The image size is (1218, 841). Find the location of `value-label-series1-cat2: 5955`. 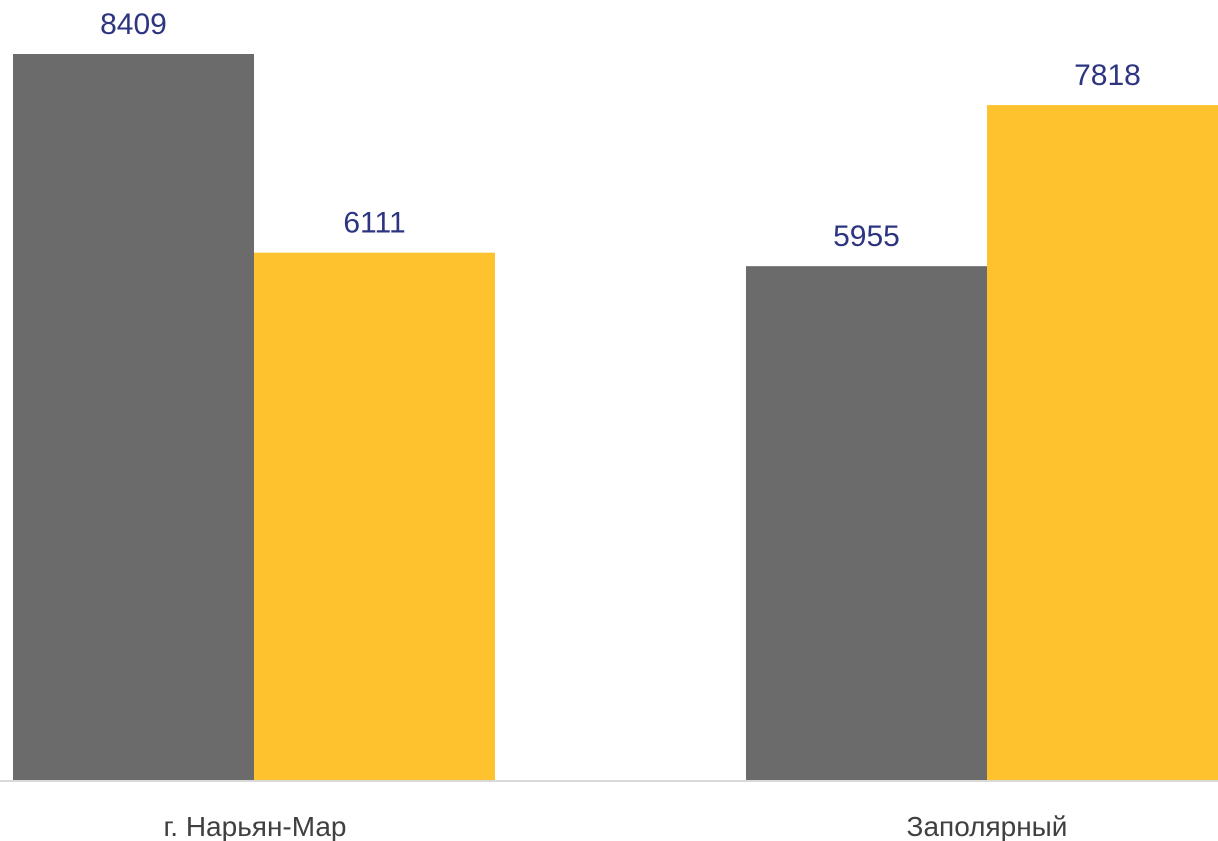

value-label-series1-cat2: 5955 is located at coordinates (866, 236).